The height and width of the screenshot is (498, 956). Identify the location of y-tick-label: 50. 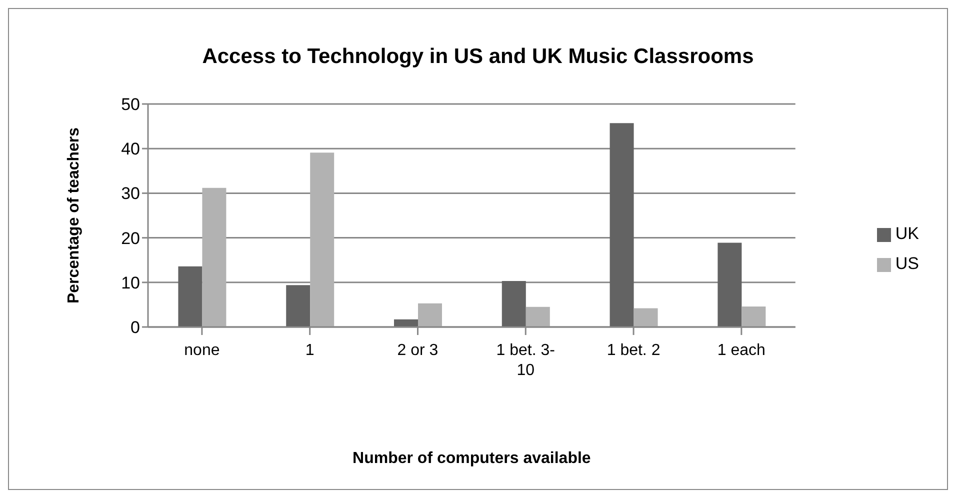
(130, 104).